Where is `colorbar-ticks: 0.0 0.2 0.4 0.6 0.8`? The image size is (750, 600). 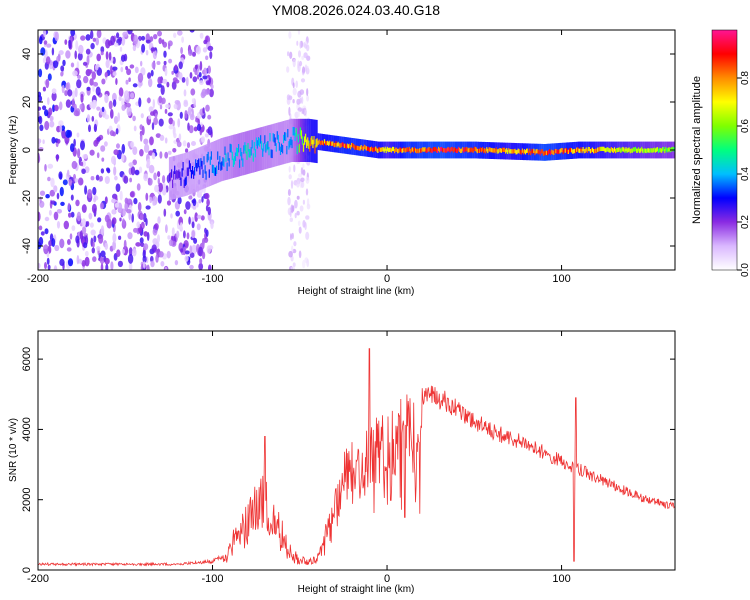 colorbar-ticks: 0.0 0.2 0.4 0.6 0.8 is located at coordinates (743, 174).